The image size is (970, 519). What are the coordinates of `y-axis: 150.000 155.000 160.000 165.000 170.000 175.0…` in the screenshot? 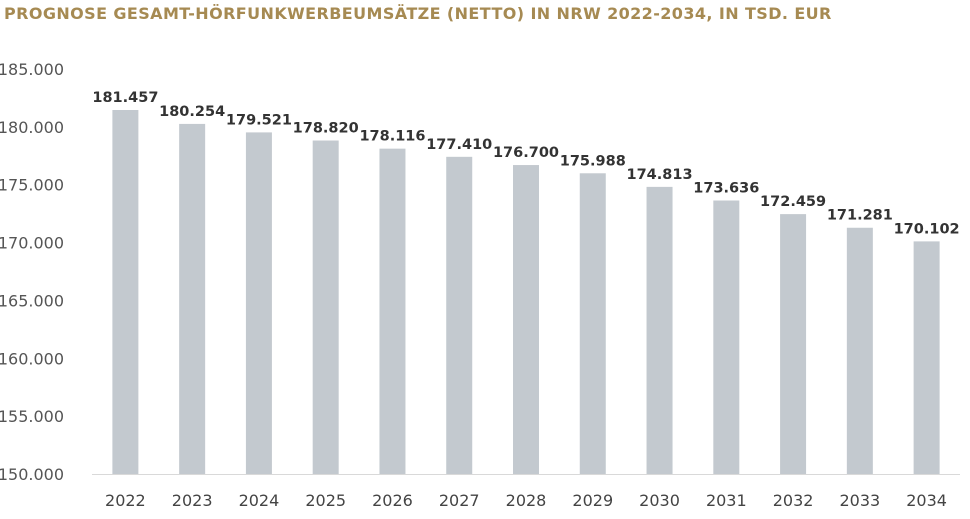 It's located at (32, 272).